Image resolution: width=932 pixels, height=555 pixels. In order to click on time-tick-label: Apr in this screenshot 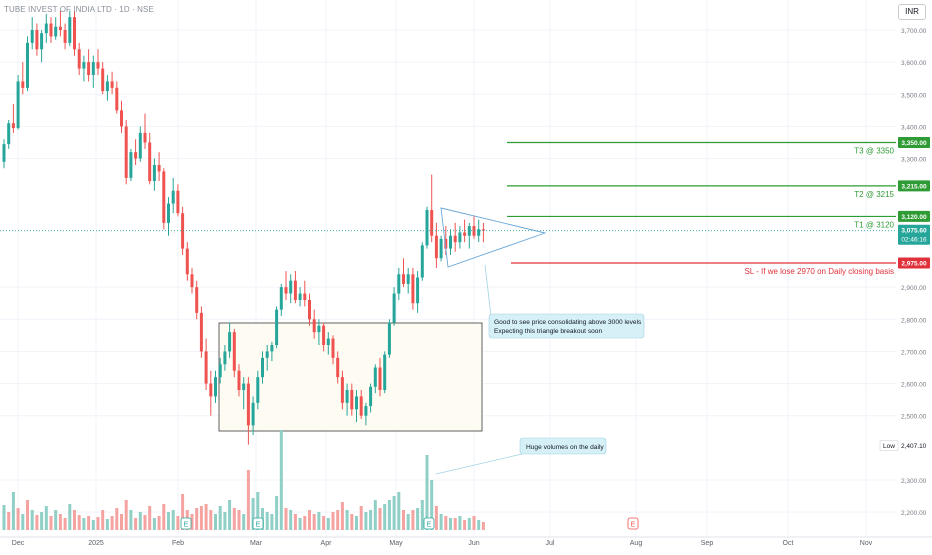, I will do `click(327, 543)`.